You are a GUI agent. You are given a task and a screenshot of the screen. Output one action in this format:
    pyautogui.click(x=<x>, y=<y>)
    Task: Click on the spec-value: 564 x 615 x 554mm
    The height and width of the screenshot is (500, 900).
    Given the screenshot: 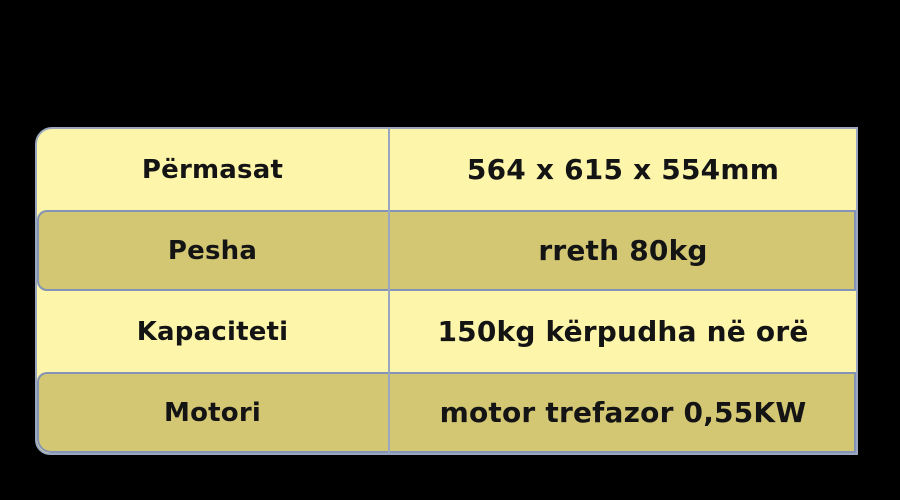 What is the action you would take?
    pyautogui.click(x=623, y=169)
    